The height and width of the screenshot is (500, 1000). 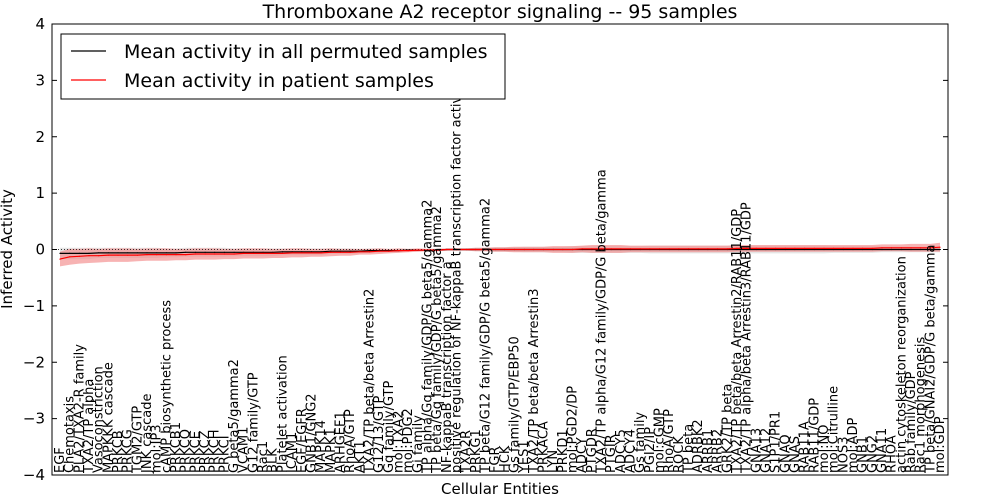 I want to click on entity-label: RHOA, so click(x=892, y=454).